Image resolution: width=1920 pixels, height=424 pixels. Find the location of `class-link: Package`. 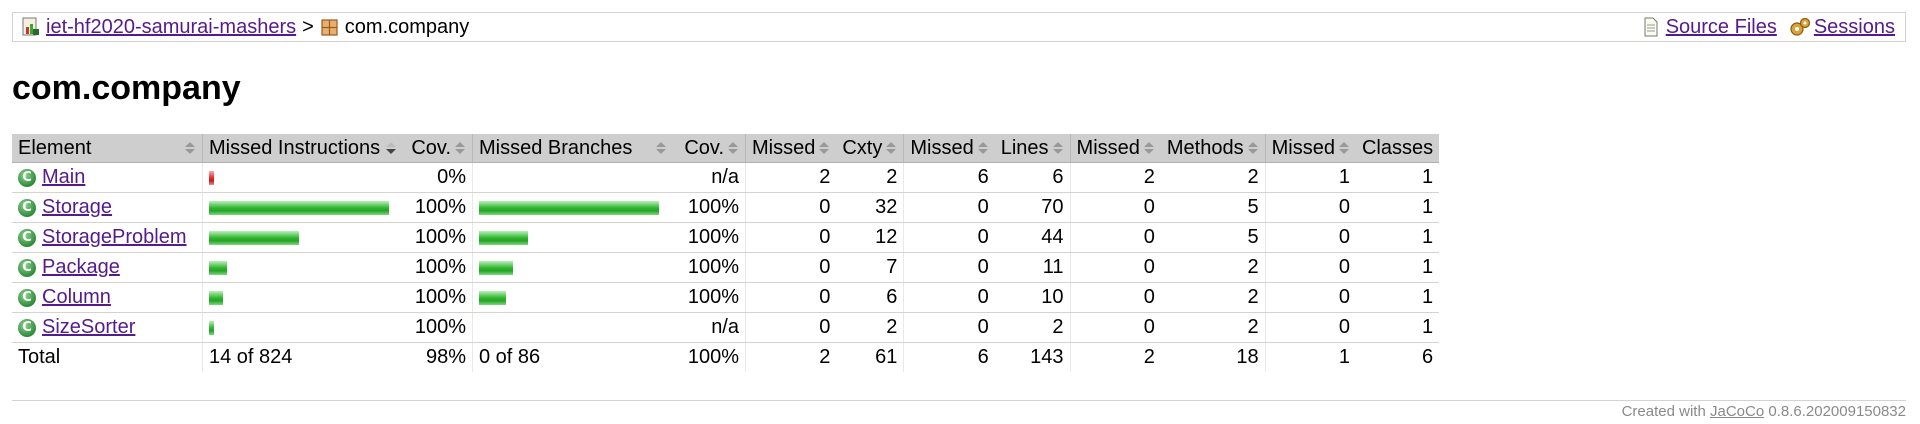

class-link: Package is located at coordinates (81, 267).